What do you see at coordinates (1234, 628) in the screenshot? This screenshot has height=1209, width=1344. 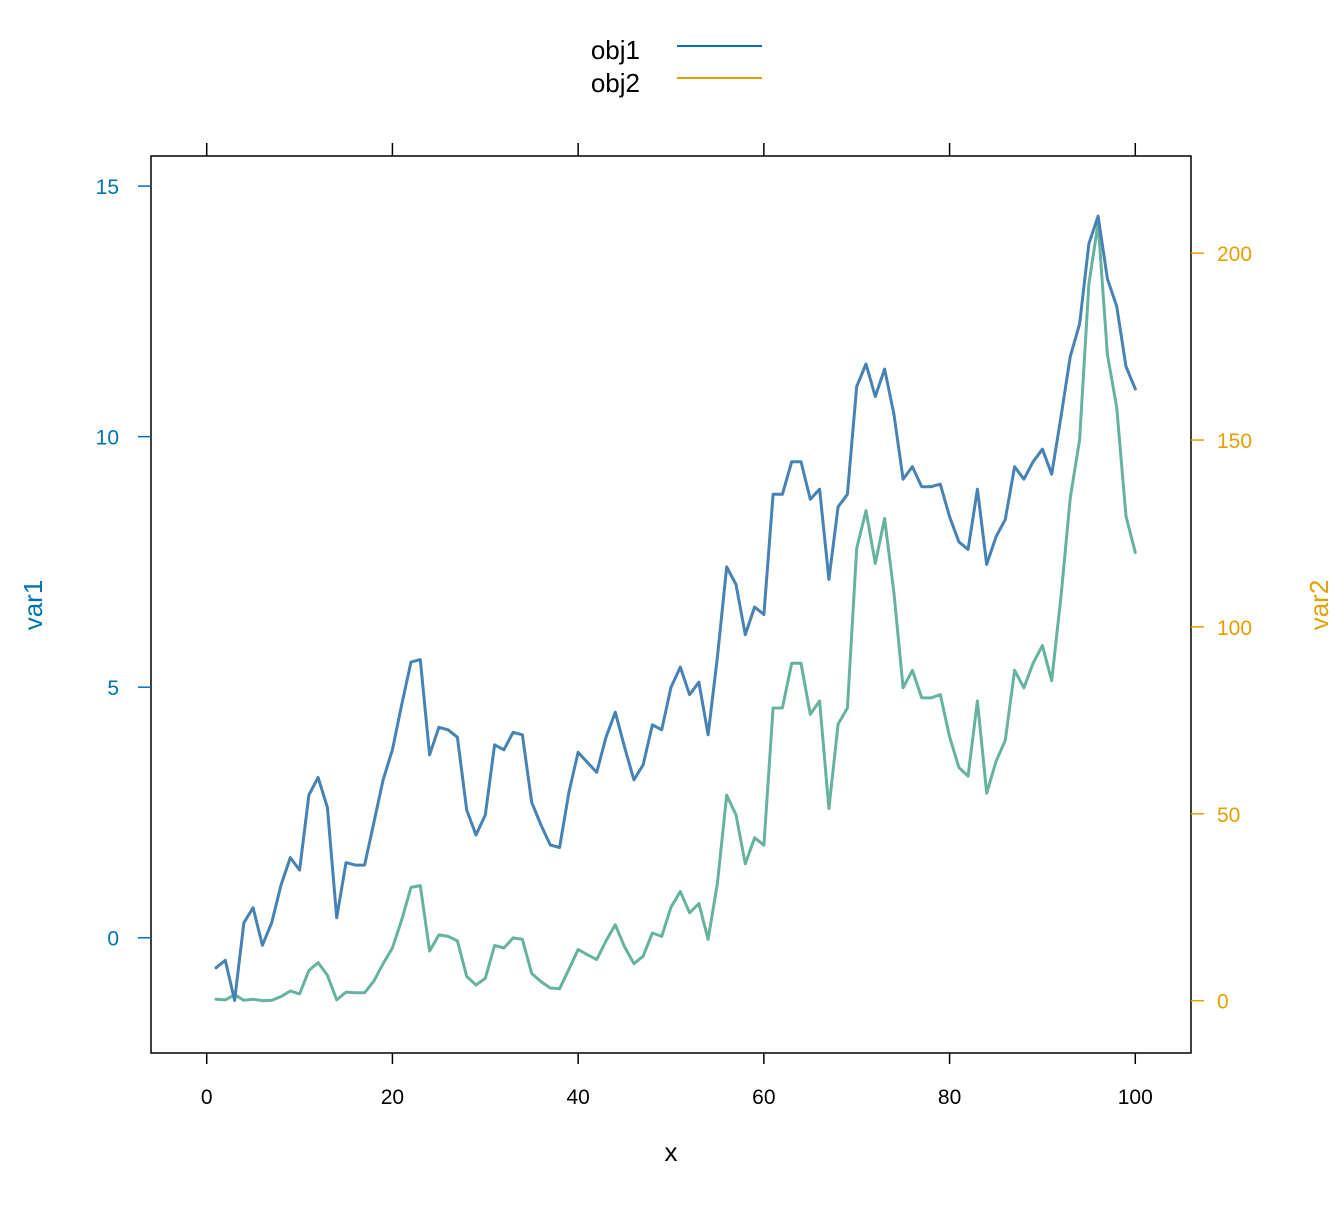 I see `y-right-tick-label: 100` at bounding box center [1234, 628].